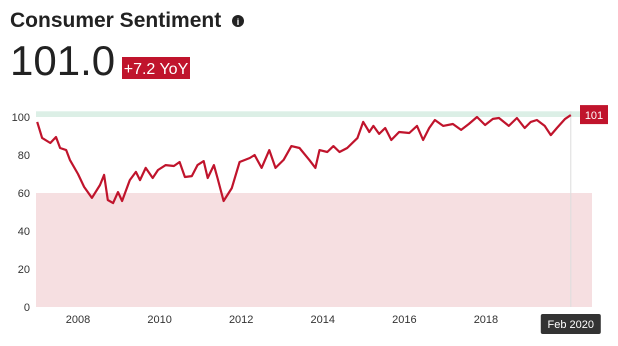  I want to click on title: Consumer Sentiment, so click(115, 20).